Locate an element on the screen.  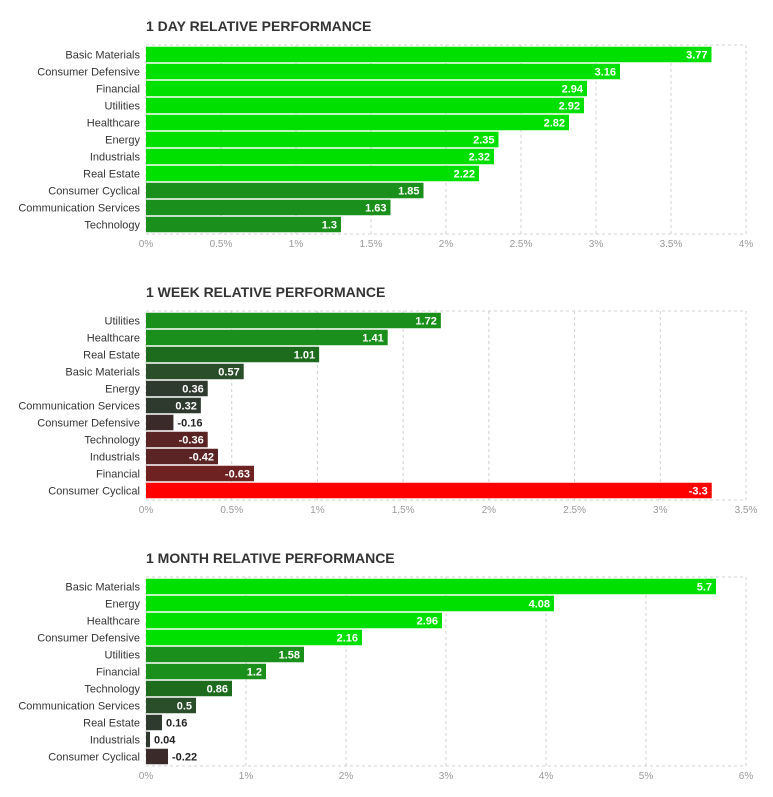
x-tick-label: 2.5% is located at coordinates (521, 244).